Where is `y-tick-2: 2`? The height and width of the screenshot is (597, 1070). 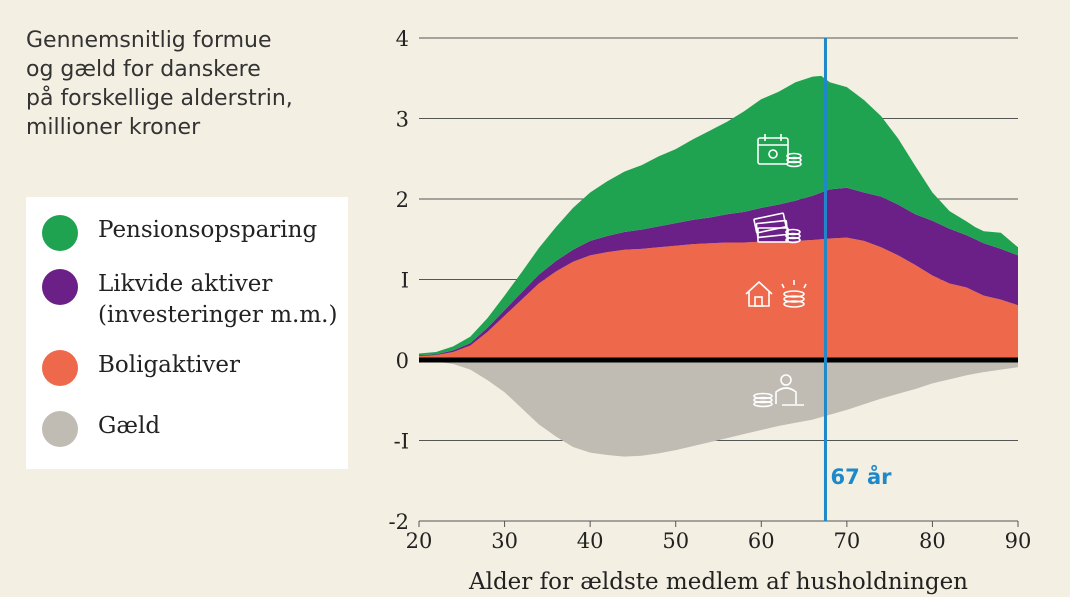 y-tick-2: 2 is located at coordinates (402, 200).